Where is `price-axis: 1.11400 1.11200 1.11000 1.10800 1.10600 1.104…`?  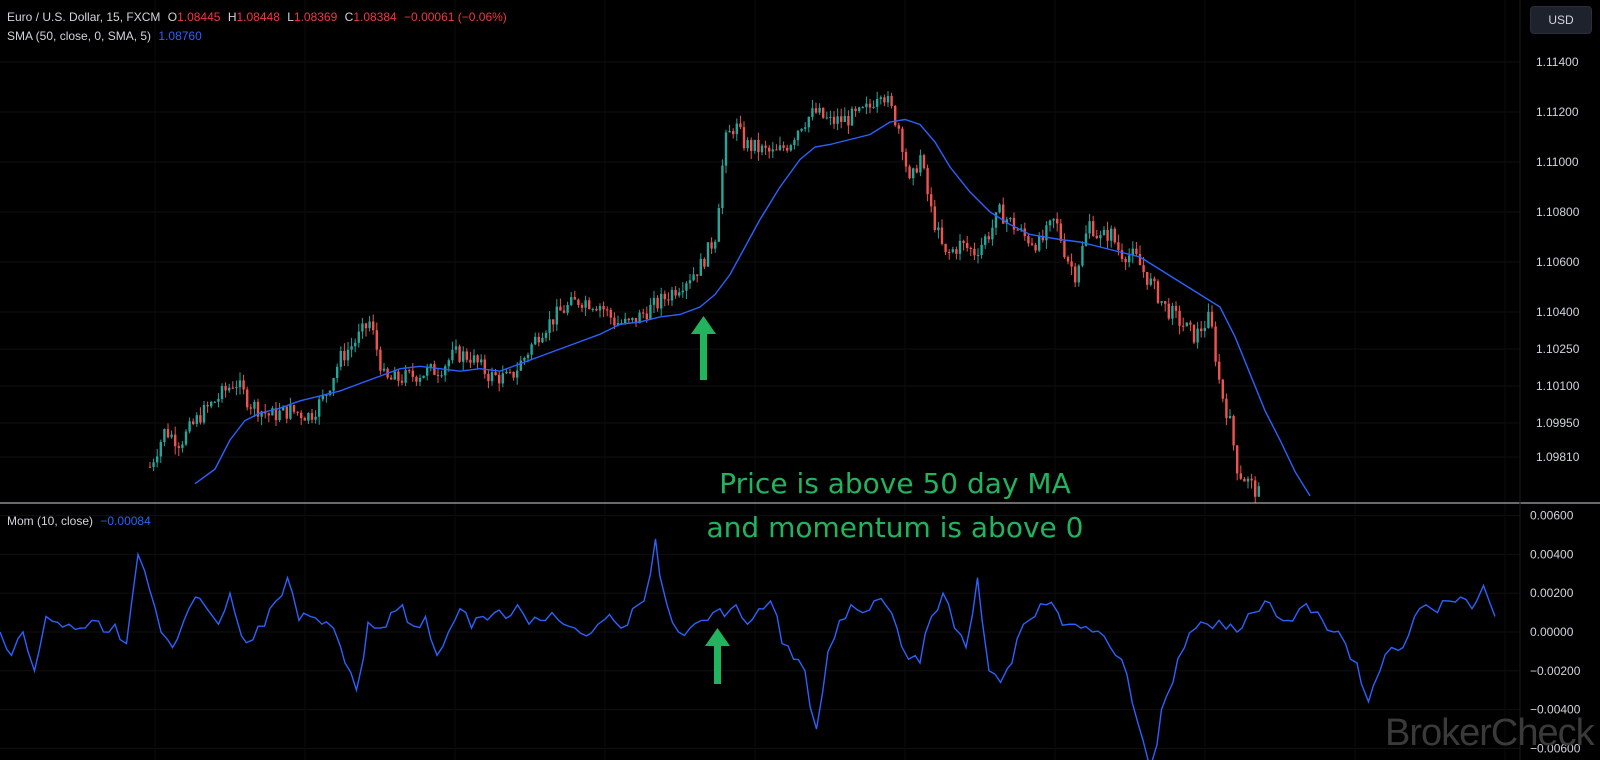
price-axis: 1.11400 1.11200 1.11000 1.10800 1.10600 1.104… is located at coordinates (1558, 259).